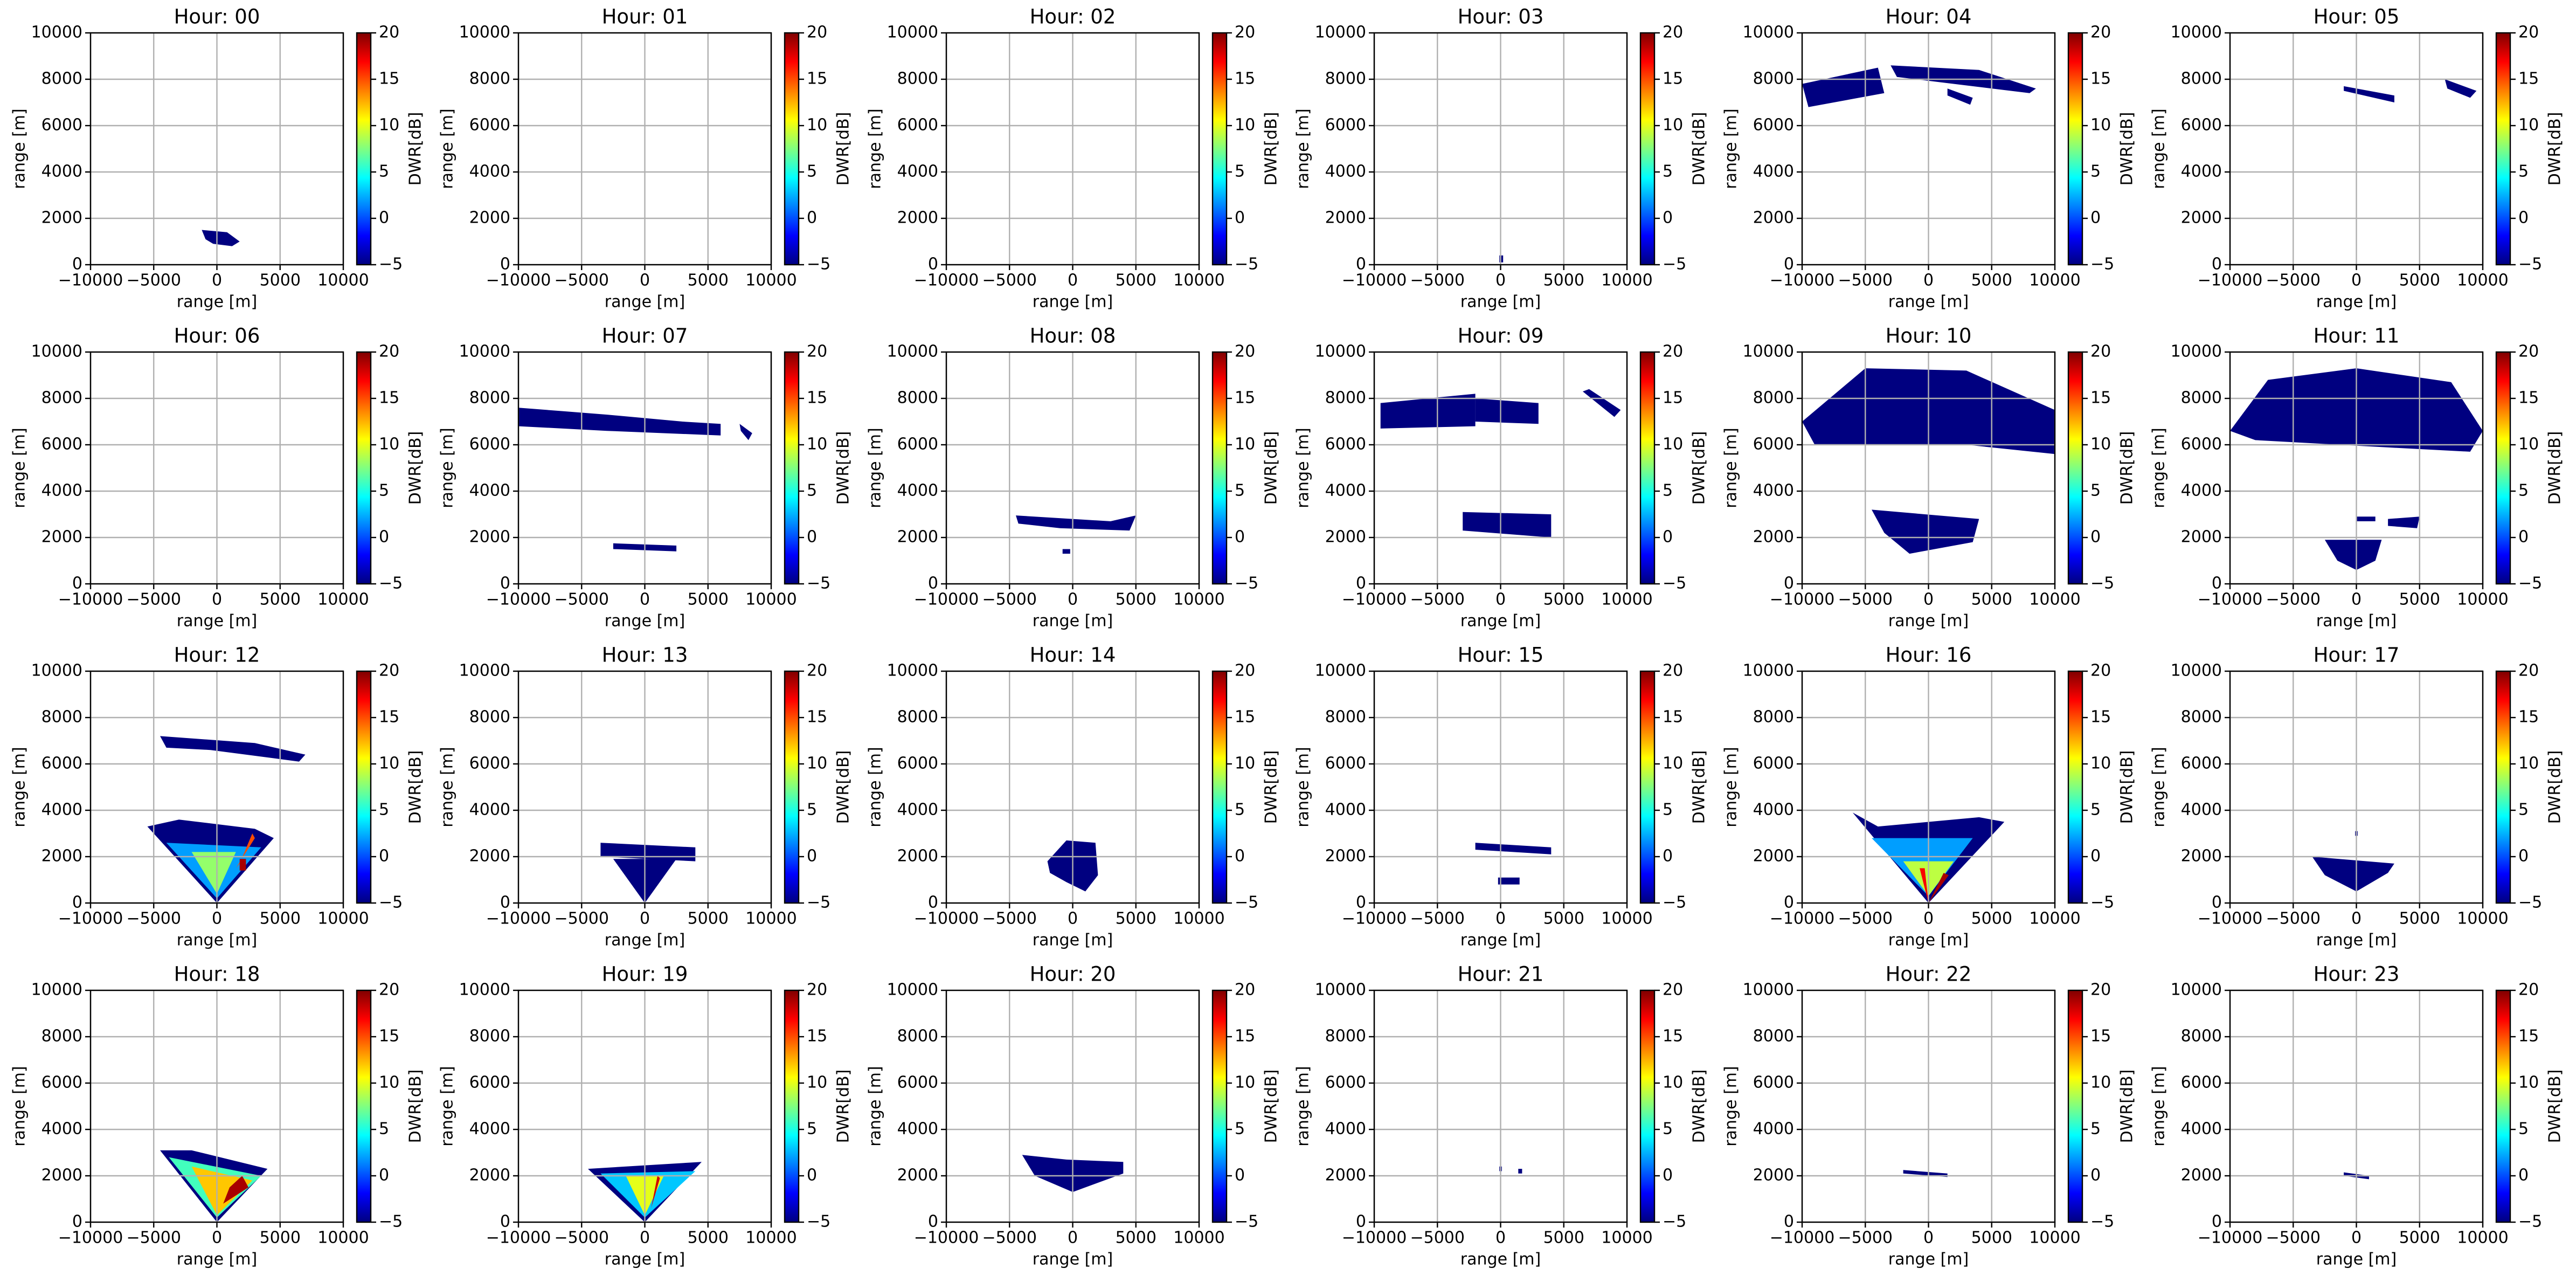  What do you see at coordinates (2231, 280) in the screenshot?
I see `x-tick-label: −10000` at bounding box center [2231, 280].